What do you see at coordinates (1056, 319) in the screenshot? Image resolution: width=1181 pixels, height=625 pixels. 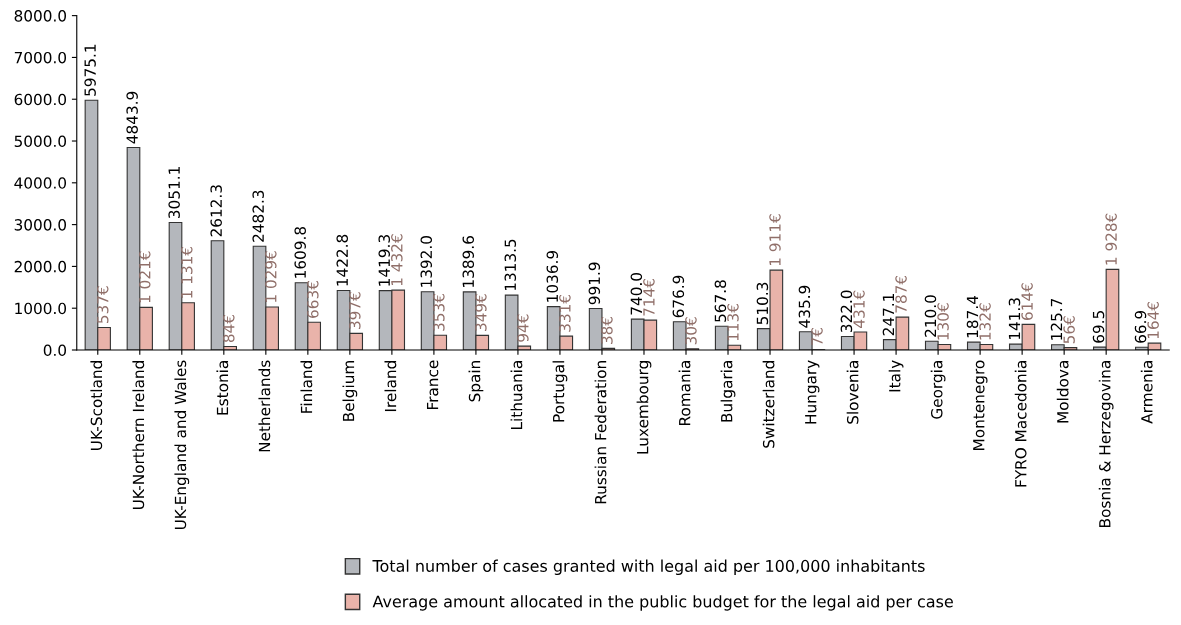 I see `data-label: 125.7` at bounding box center [1056, 319].